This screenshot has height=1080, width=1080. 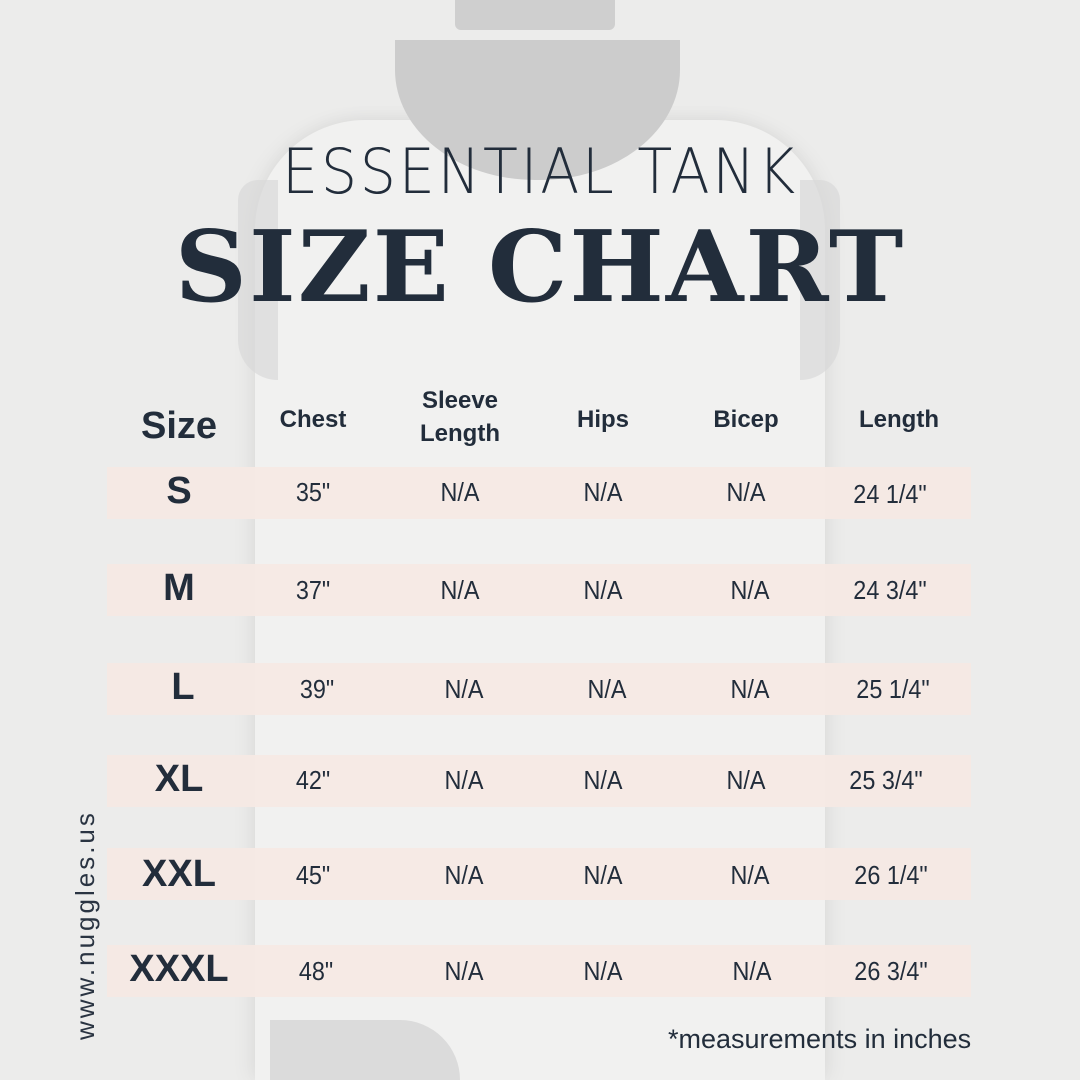 What do you see at coordinates (535, 15) in the screenshot?
I see `mannequin-neck` at bounding box center [535, 15].